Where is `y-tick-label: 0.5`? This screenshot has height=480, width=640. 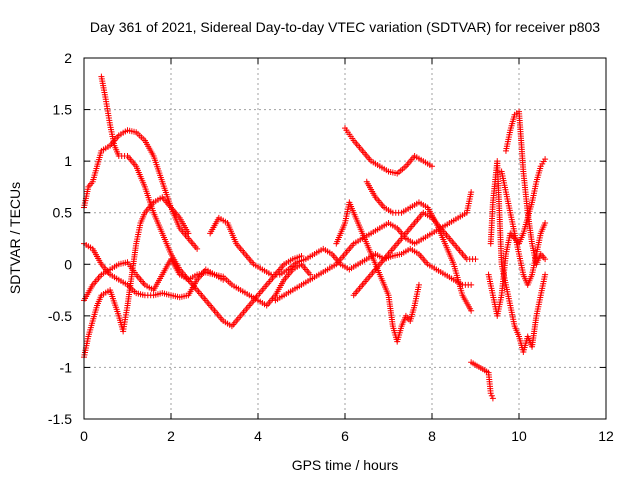
y-tick-label: 0.5 is located at coordinates (63, 213).